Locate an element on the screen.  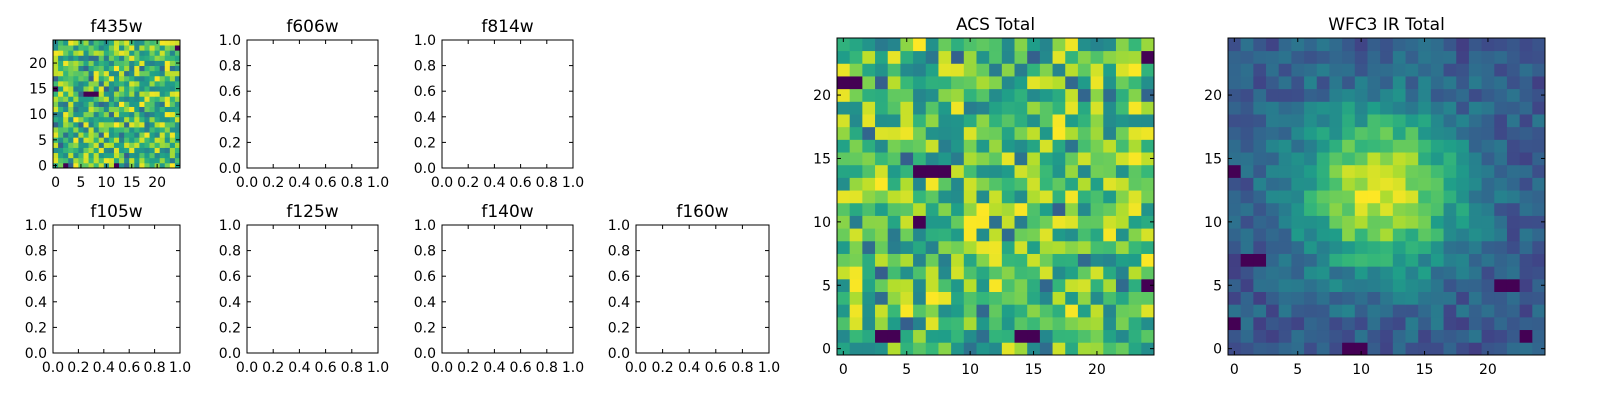
y-tick-label: 0.0 is located at coordinates (425, 169).